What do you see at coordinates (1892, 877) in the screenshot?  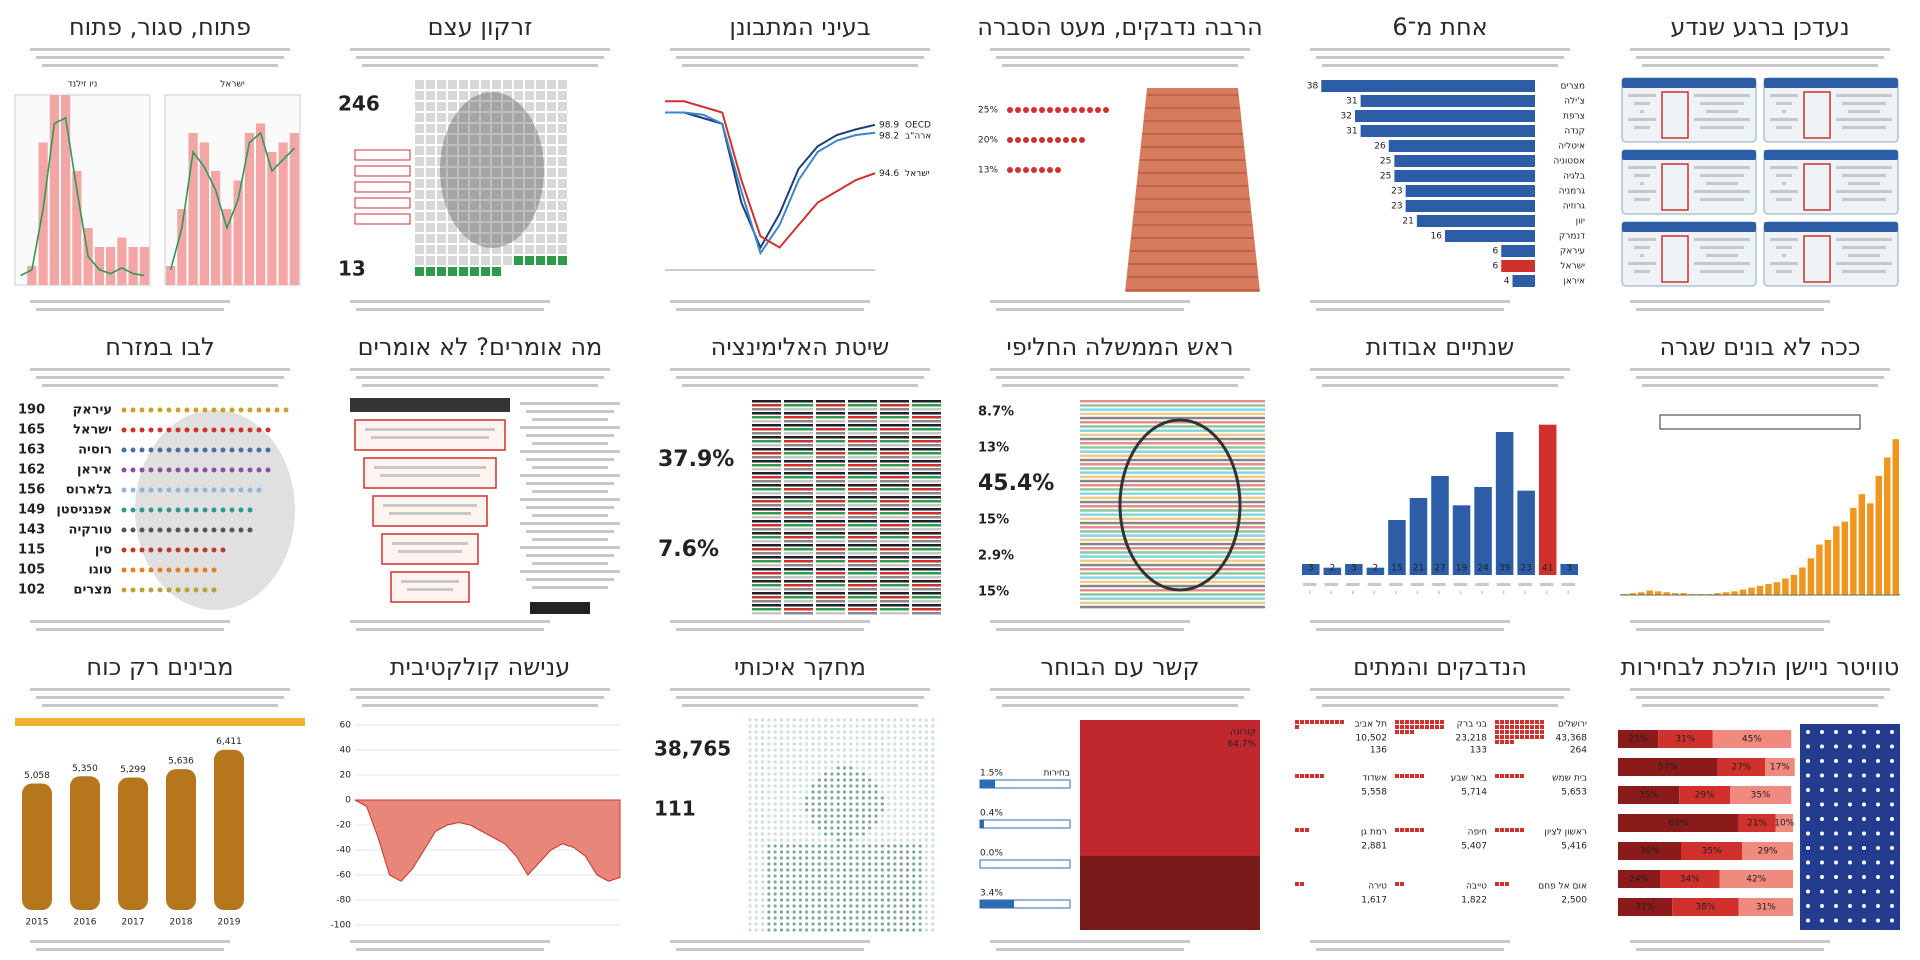 I see `star` at bounding box center [1892, 877].